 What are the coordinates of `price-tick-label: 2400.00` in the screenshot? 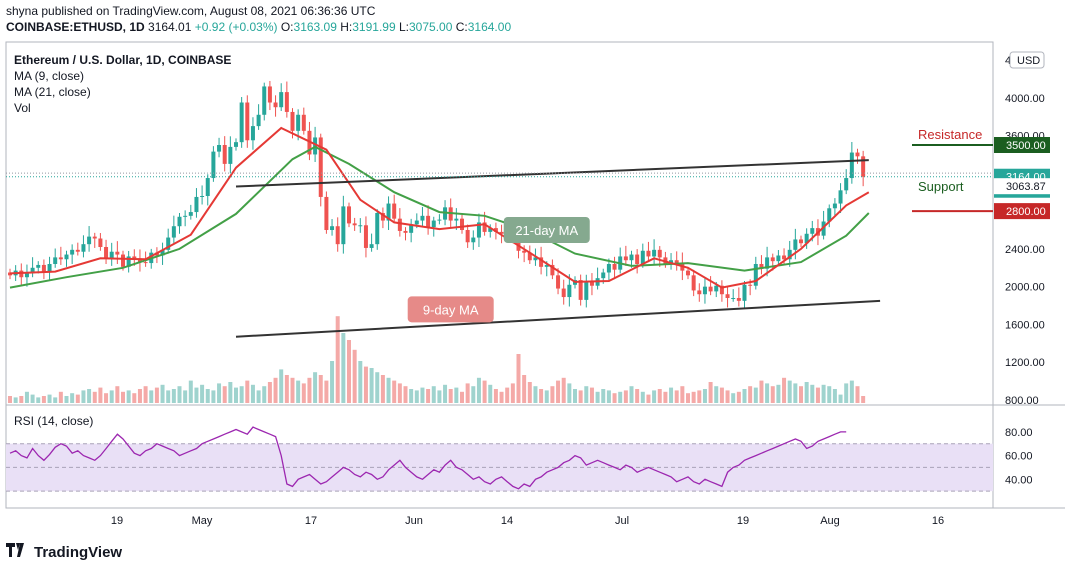 It's located at (1025, 250).